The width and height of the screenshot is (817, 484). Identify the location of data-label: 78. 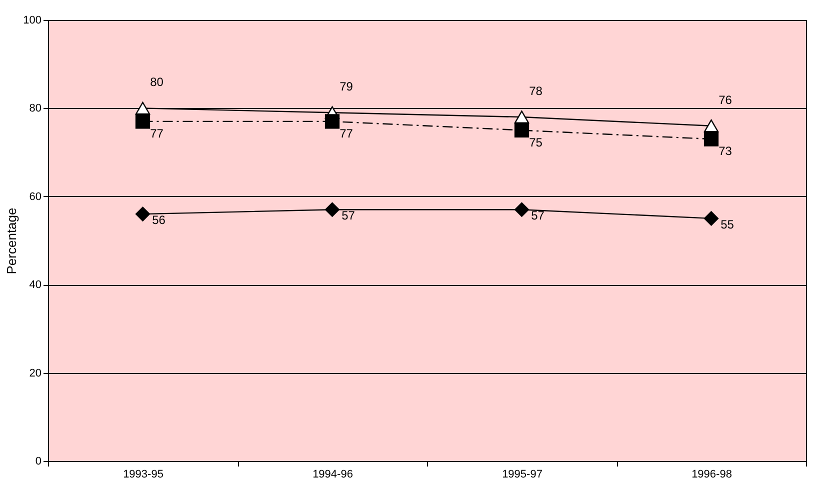
(536, 91).